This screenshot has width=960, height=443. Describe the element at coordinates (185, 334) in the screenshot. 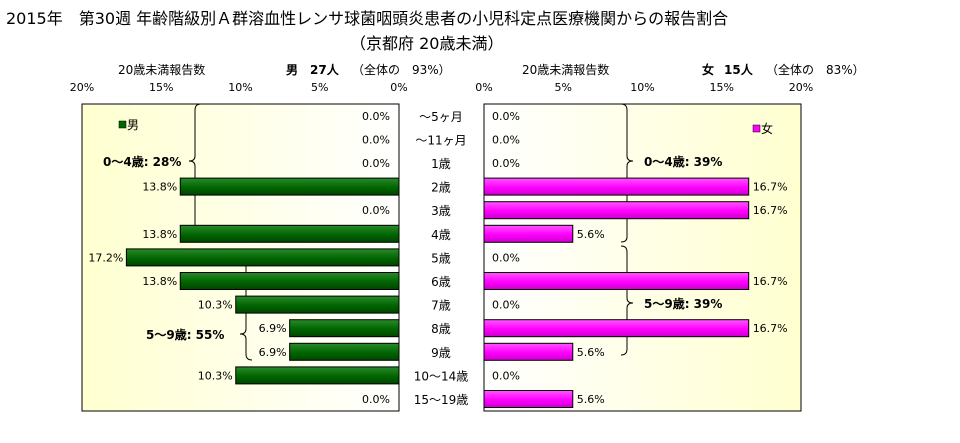

I see `male-group-5-9-label: 5～9歳: 55%` at that location.